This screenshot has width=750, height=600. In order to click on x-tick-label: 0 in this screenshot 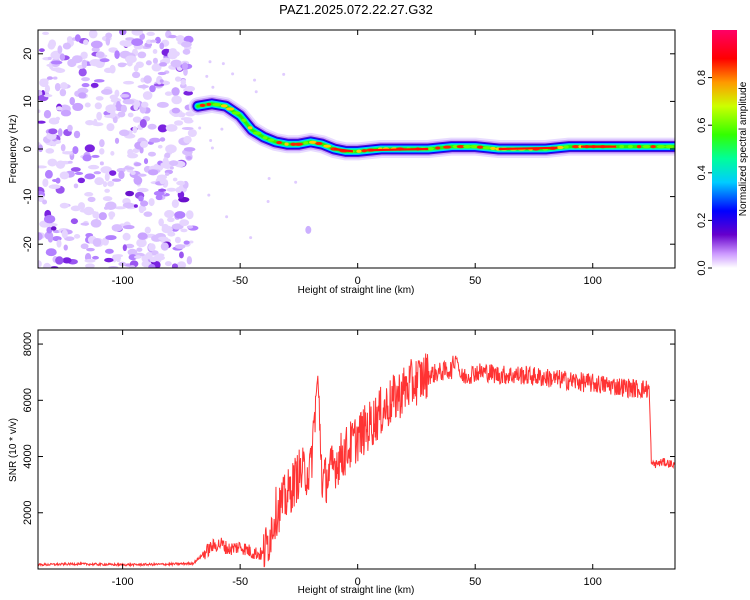, I will do `click(358, 281)`.